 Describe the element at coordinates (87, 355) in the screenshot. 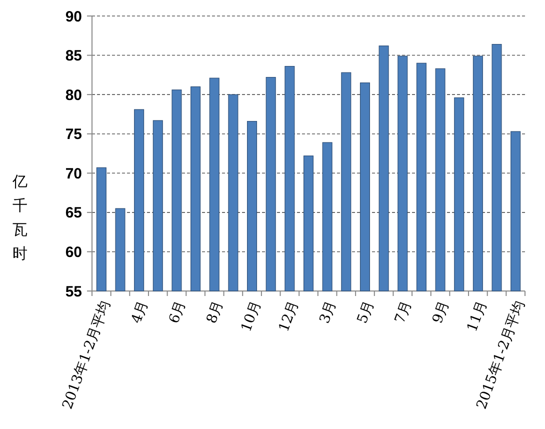

I see `x-tick-label: 2013年1-2月平均` at that location.